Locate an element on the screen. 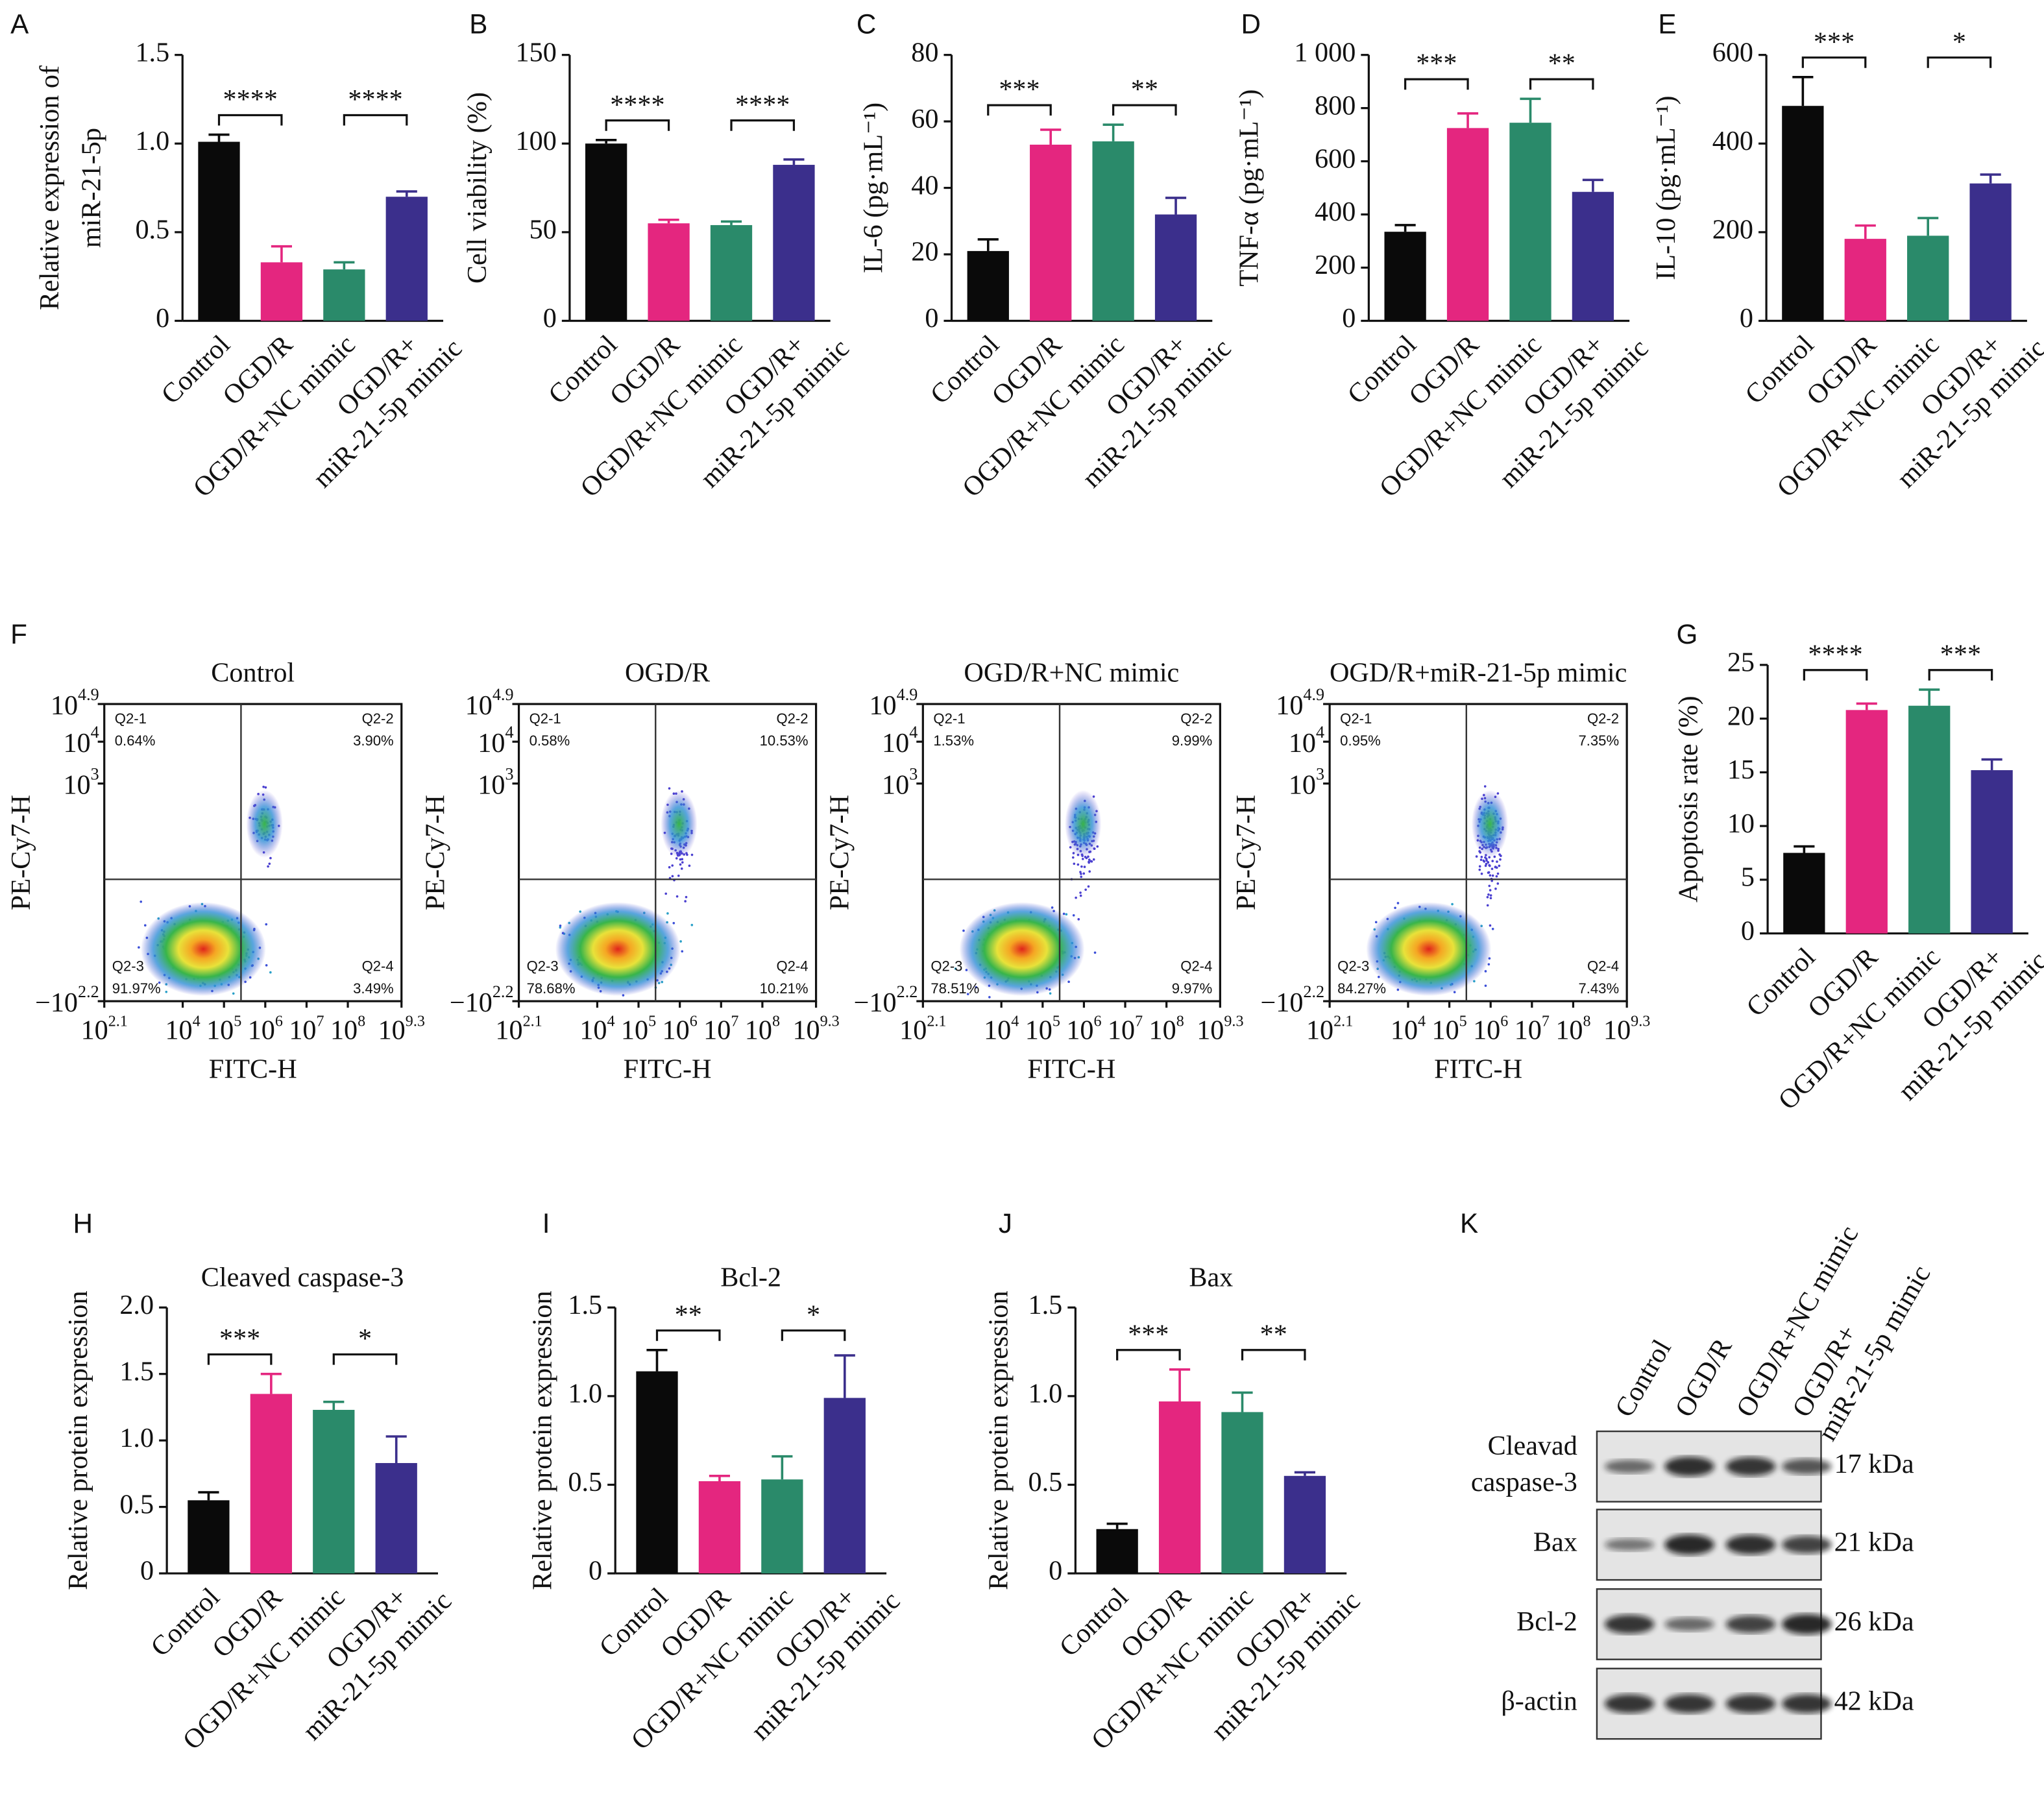  y-tick-label: 200 is located at coordinates (1732, 230).